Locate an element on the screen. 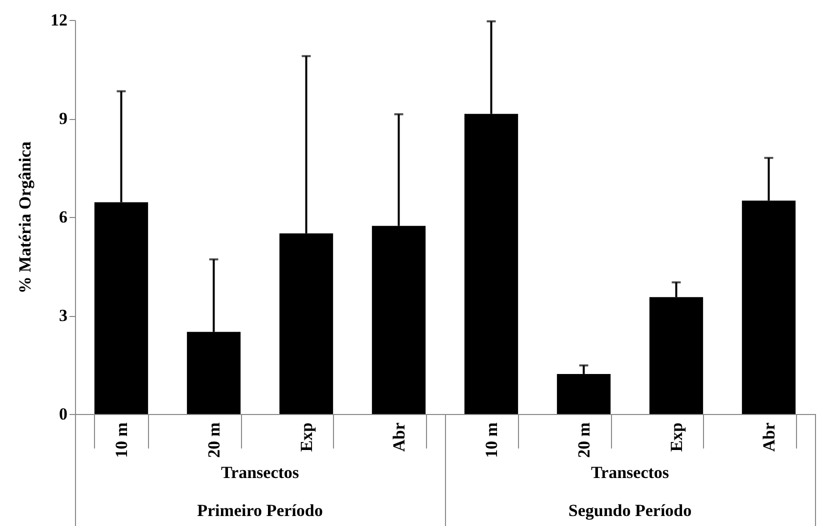 The height and width of the screenshot is (526, 832). text: Segundo Período is located at coordinates (630, 511).